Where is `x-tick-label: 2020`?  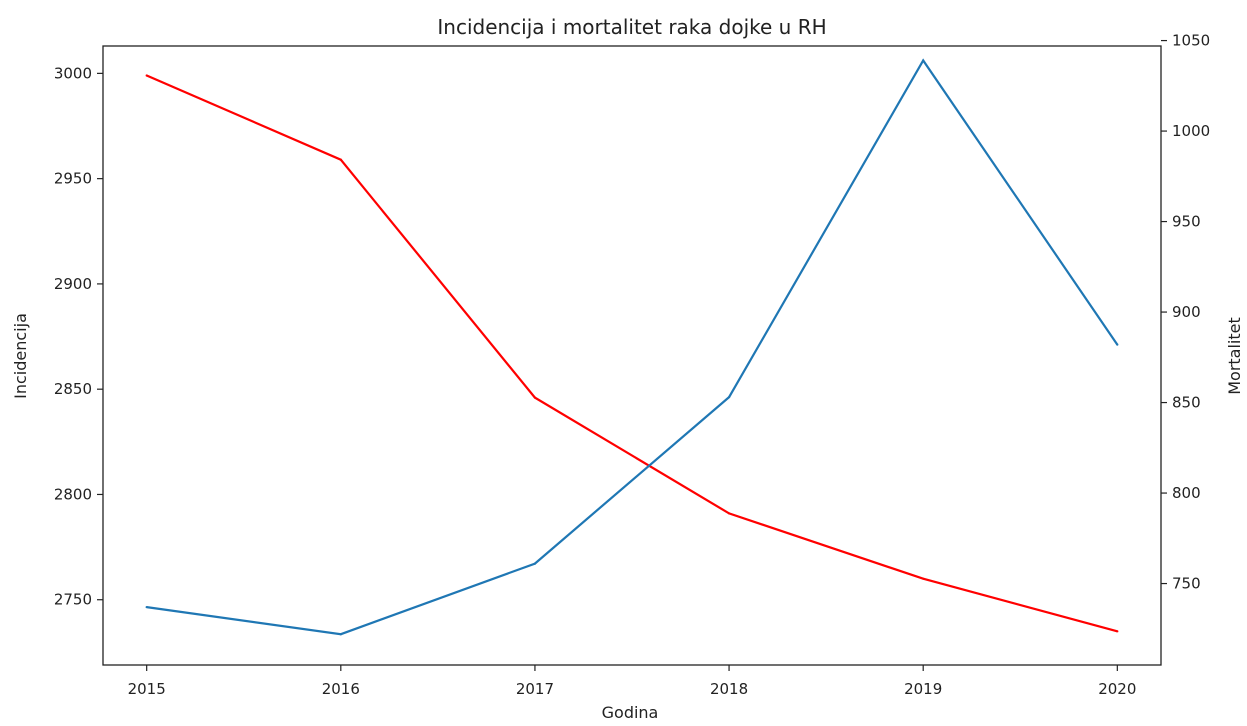
x-tick-label: 2020 is located at coordinates (1117, 689).